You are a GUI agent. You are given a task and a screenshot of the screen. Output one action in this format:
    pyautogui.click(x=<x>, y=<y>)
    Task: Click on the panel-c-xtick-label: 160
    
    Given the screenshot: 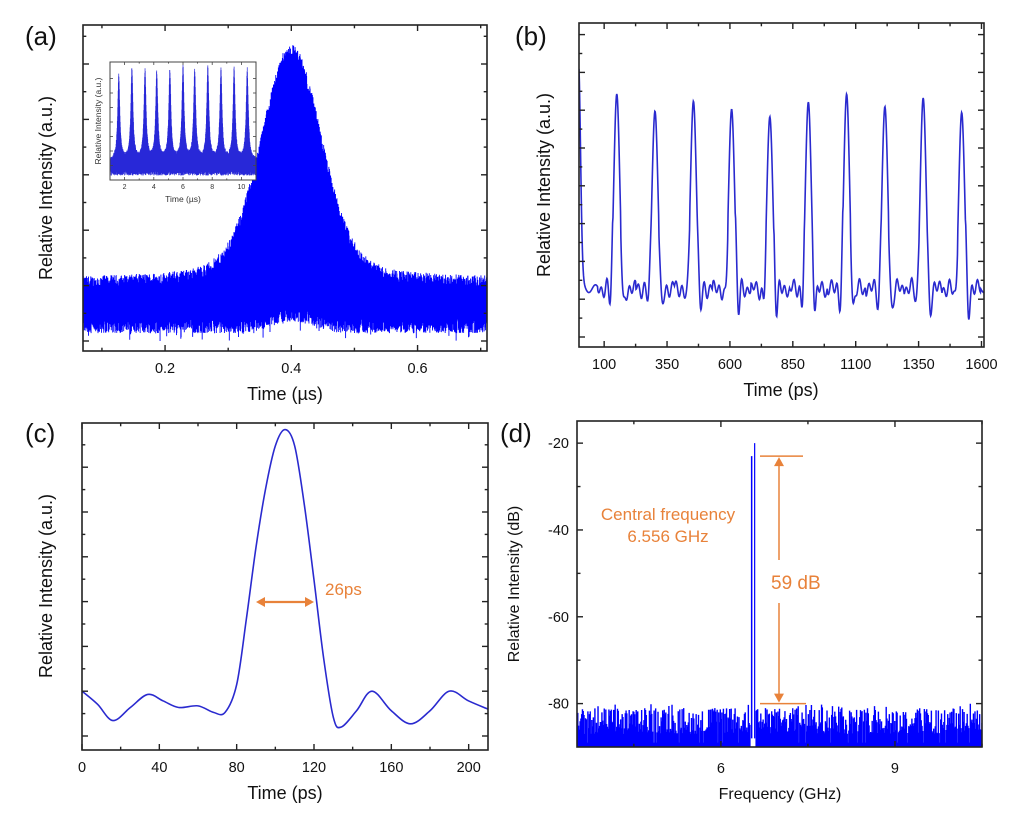 What is the action you would take?
    pyautogui.click(x=391, y=768)
    